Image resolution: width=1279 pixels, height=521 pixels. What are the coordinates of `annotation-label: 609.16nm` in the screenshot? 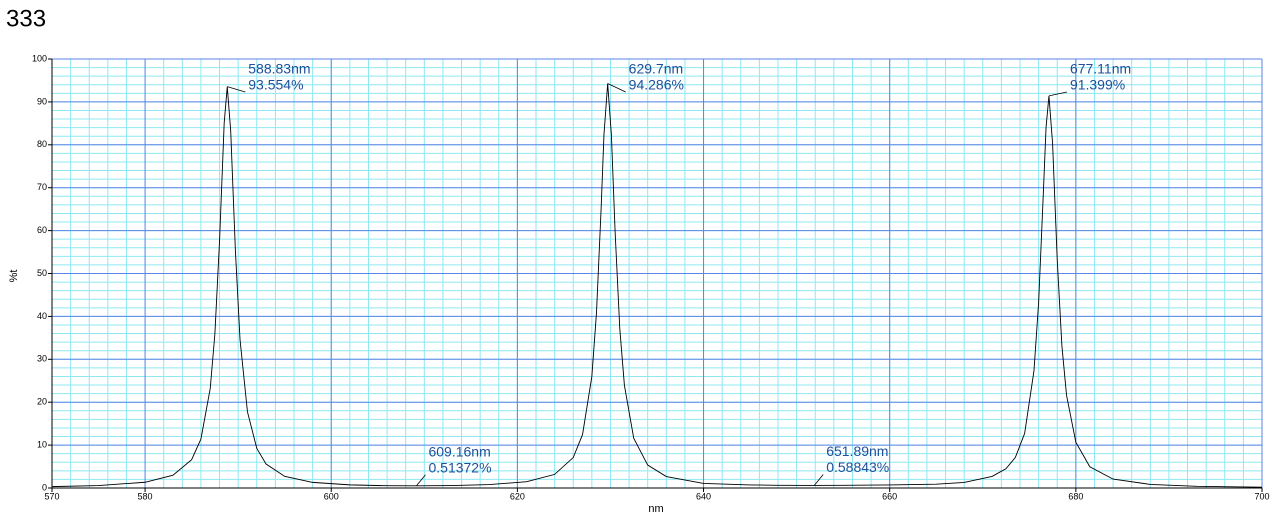 It's located at (459, 451).